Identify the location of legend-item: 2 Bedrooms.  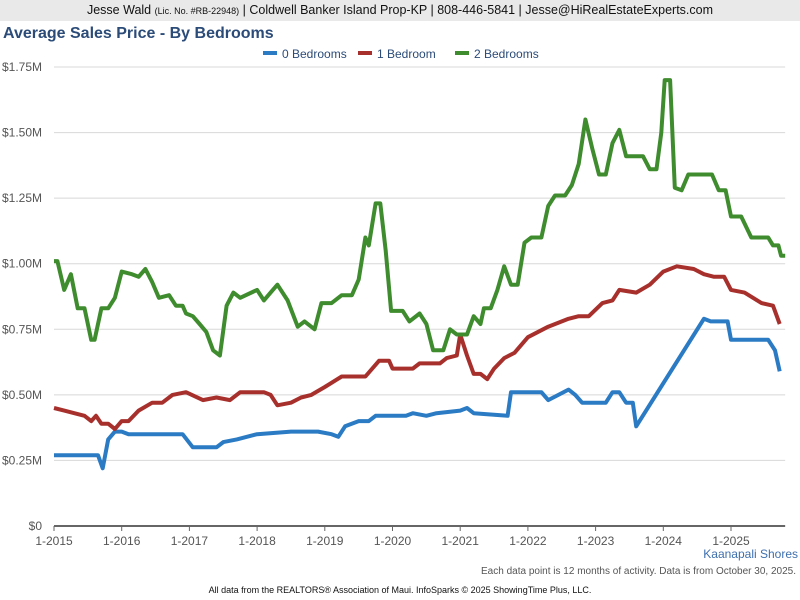
(506, 54).